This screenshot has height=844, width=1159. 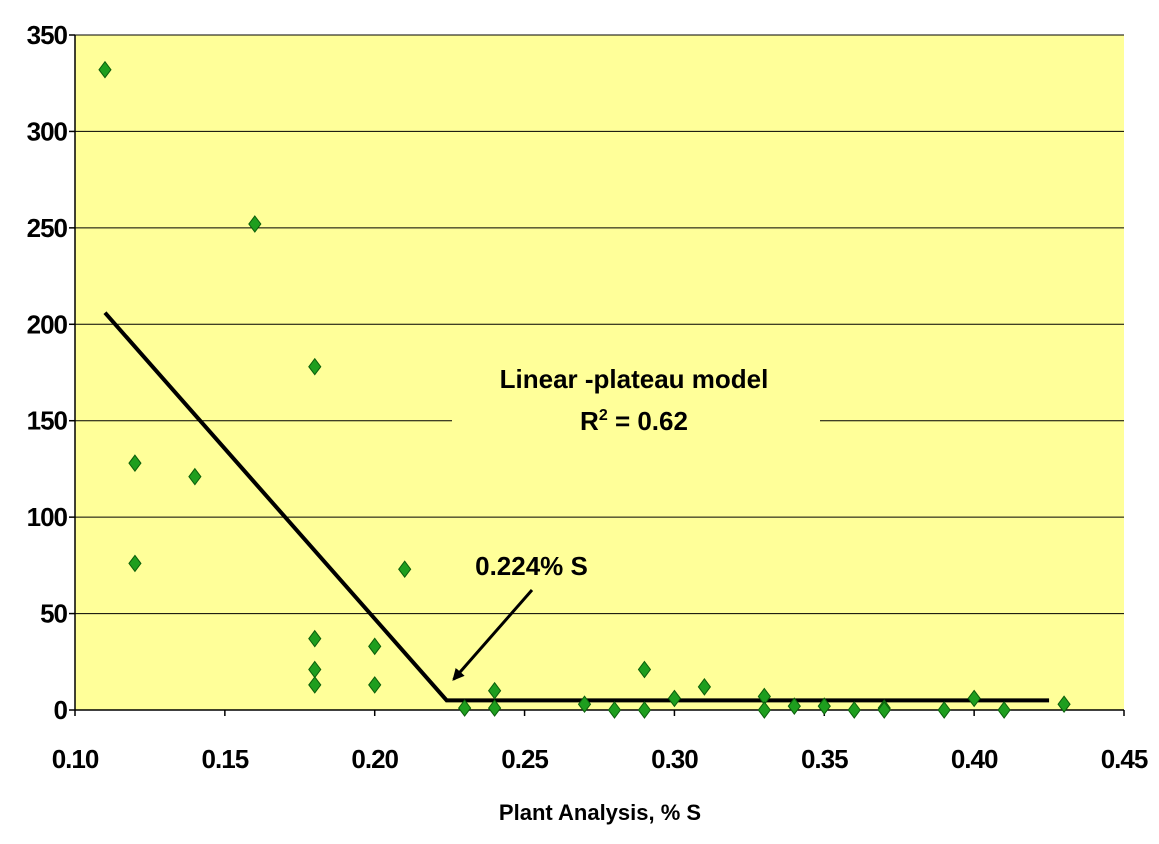 What do you see at coordinates (47, 35) in the screenshot?
I see `y-tick-label: 350` at bounding box center [47, 35].